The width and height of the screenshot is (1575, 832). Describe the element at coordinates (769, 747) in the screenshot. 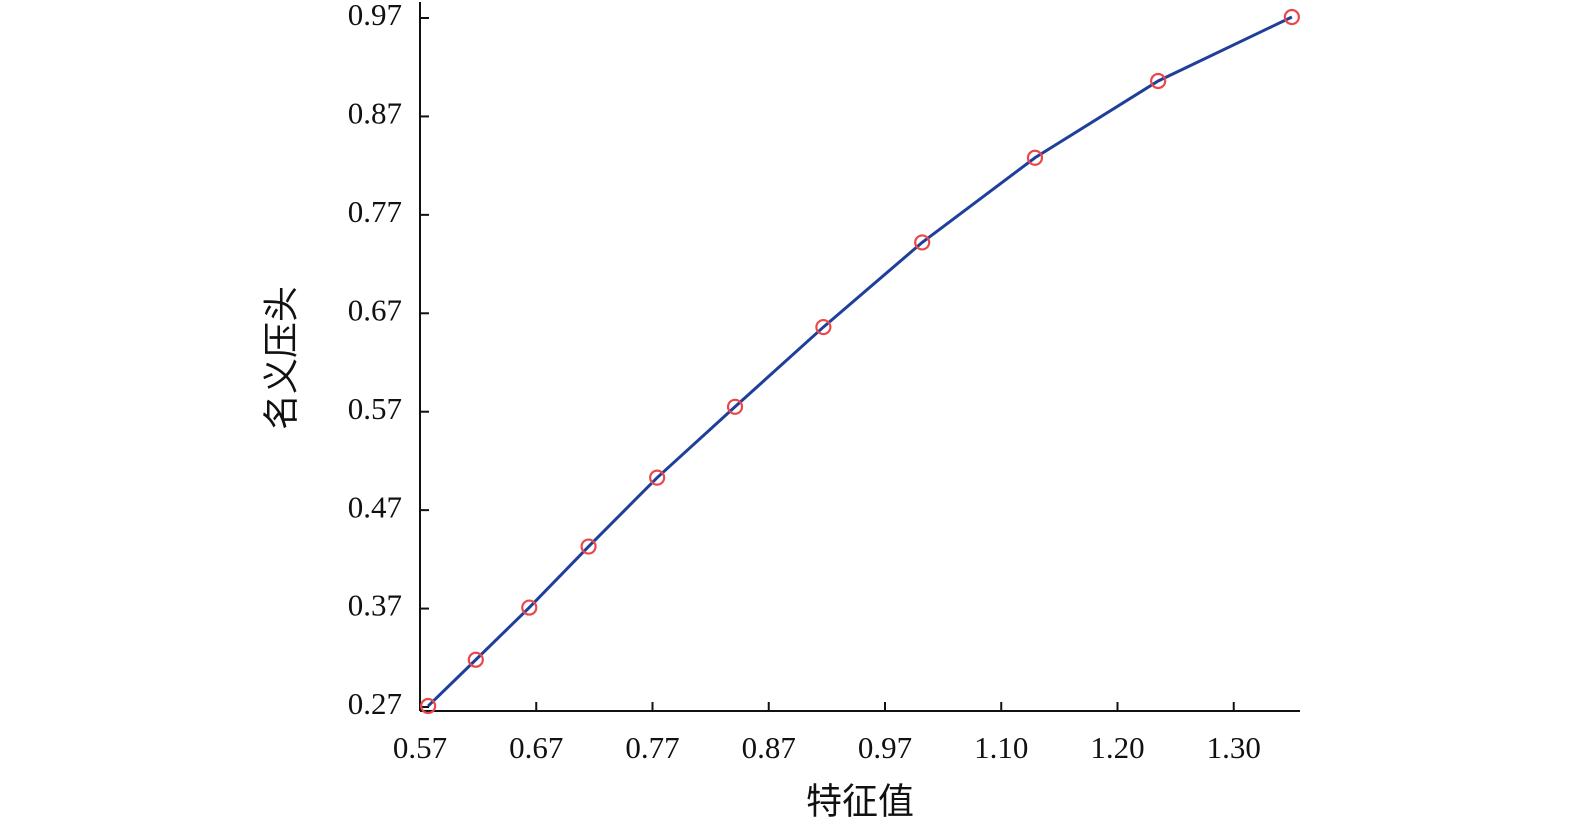

I see `x-tick-label: 0.87` at that location.